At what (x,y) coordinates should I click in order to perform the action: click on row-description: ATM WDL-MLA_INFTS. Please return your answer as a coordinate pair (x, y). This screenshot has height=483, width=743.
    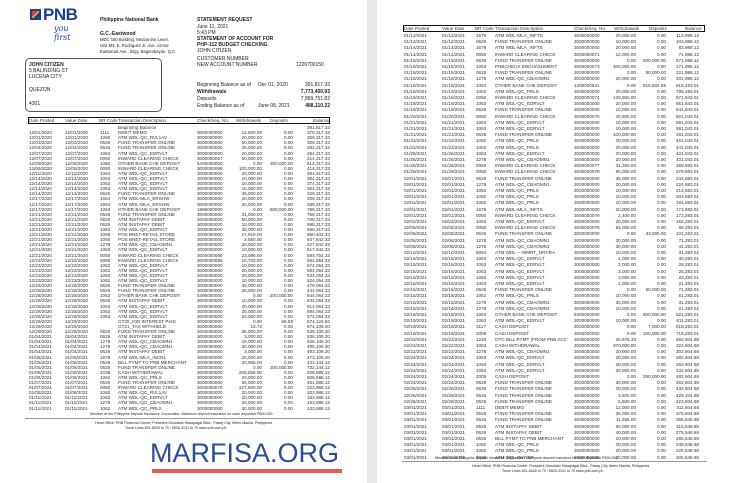
    Looking at the image, I should click on (519, 209).